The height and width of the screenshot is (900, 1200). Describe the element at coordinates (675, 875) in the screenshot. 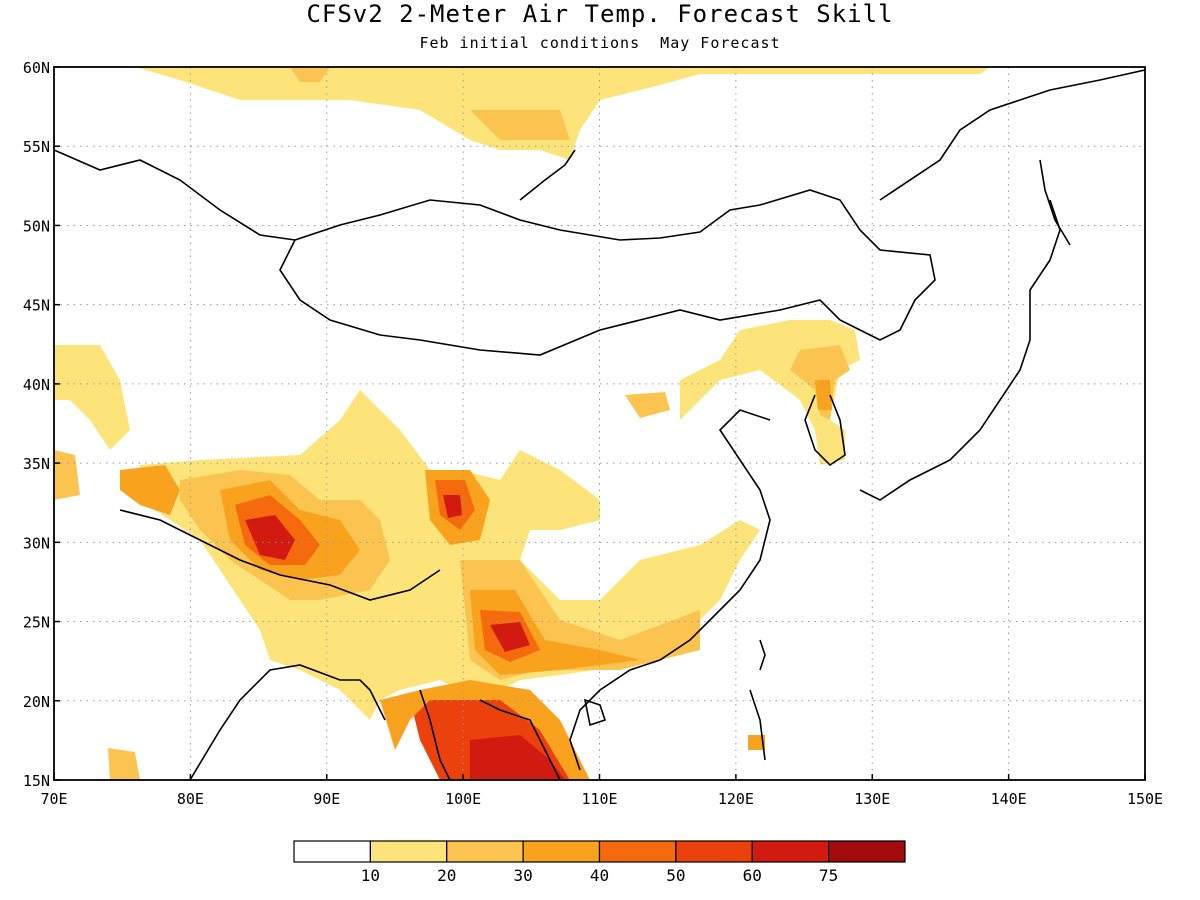

I see `colorbar-label: 50` at that location.